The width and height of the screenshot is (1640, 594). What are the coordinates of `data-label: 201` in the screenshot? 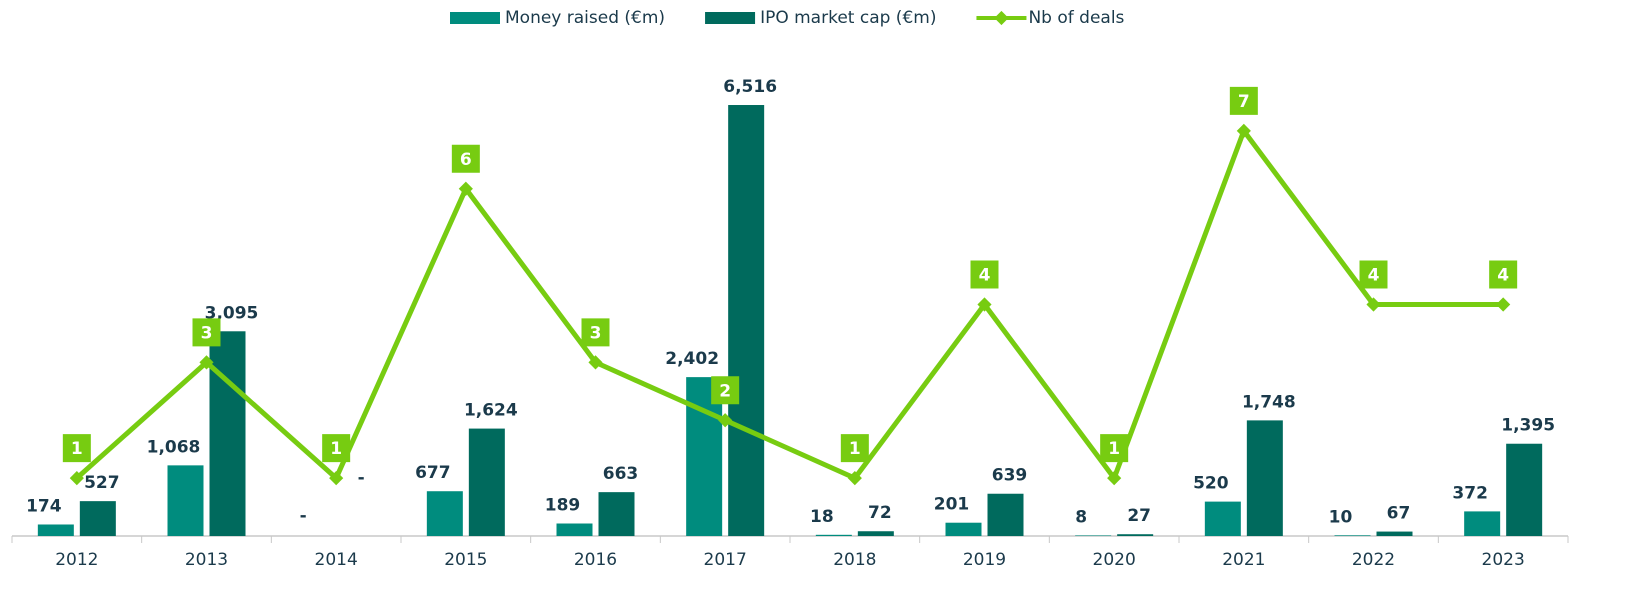 It's located at (952, 505).